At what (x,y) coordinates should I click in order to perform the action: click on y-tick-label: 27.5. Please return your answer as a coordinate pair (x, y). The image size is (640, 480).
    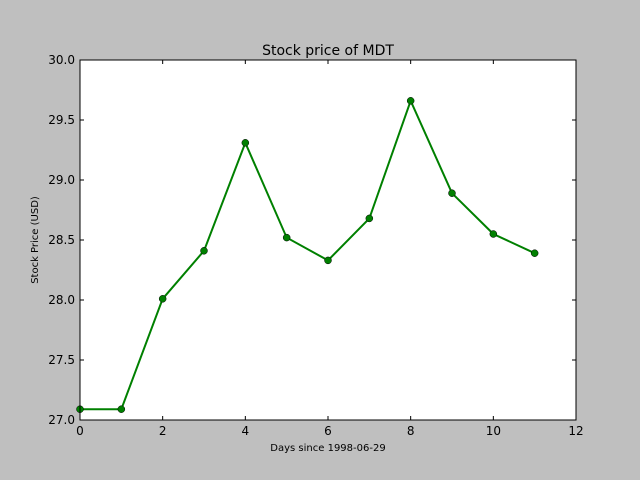
    Looking at the image, I should click on (61, 360).